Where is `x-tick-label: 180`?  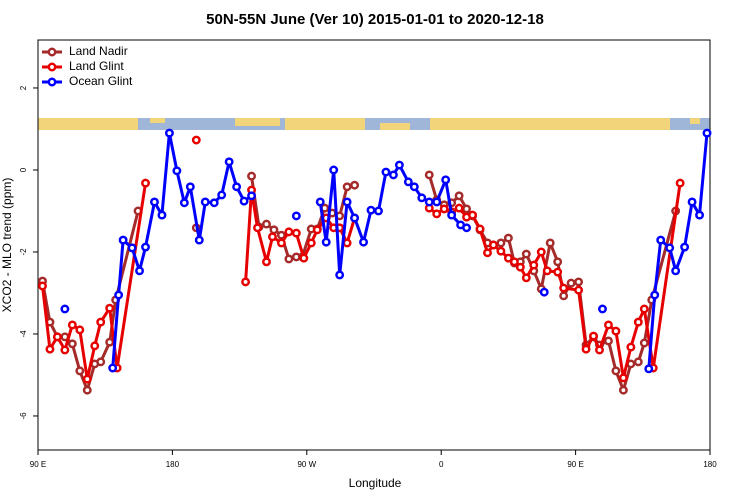 x-tick-label: 180 is located at coordinates (710, 464).